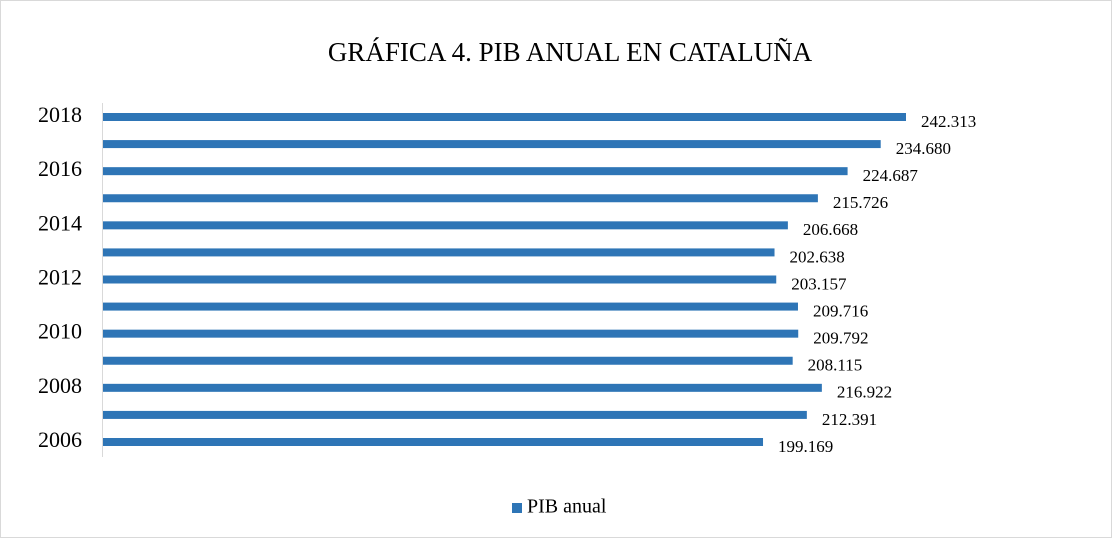 This screenshot has width=1113, height=539. What do you see at coordinates (840, 310) in the screenshot?
I see `data-label: 209.716` at bounding box center [840, 310].